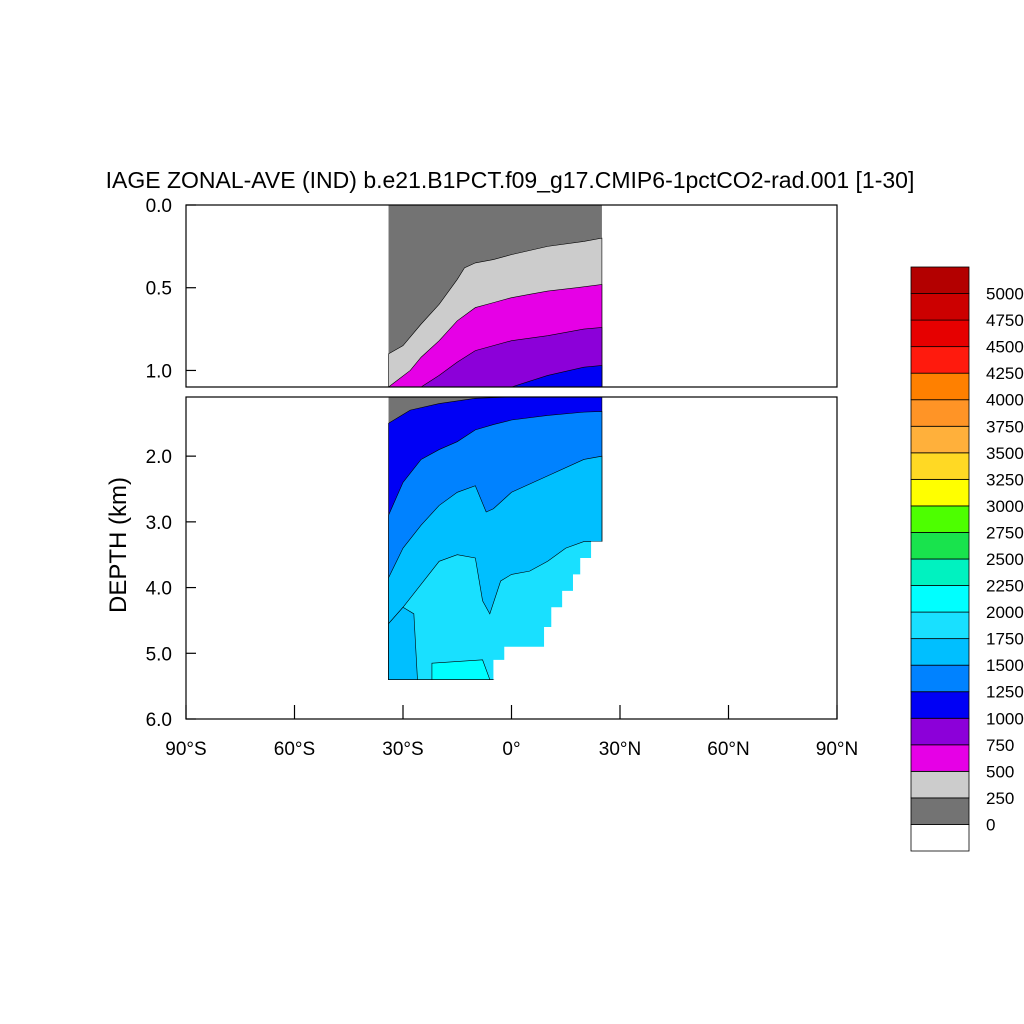  What do you see at coordinates (1005, 559) in the screenshot?
I see `colorbar-label: 2500` at bounding box center [1005, 559].